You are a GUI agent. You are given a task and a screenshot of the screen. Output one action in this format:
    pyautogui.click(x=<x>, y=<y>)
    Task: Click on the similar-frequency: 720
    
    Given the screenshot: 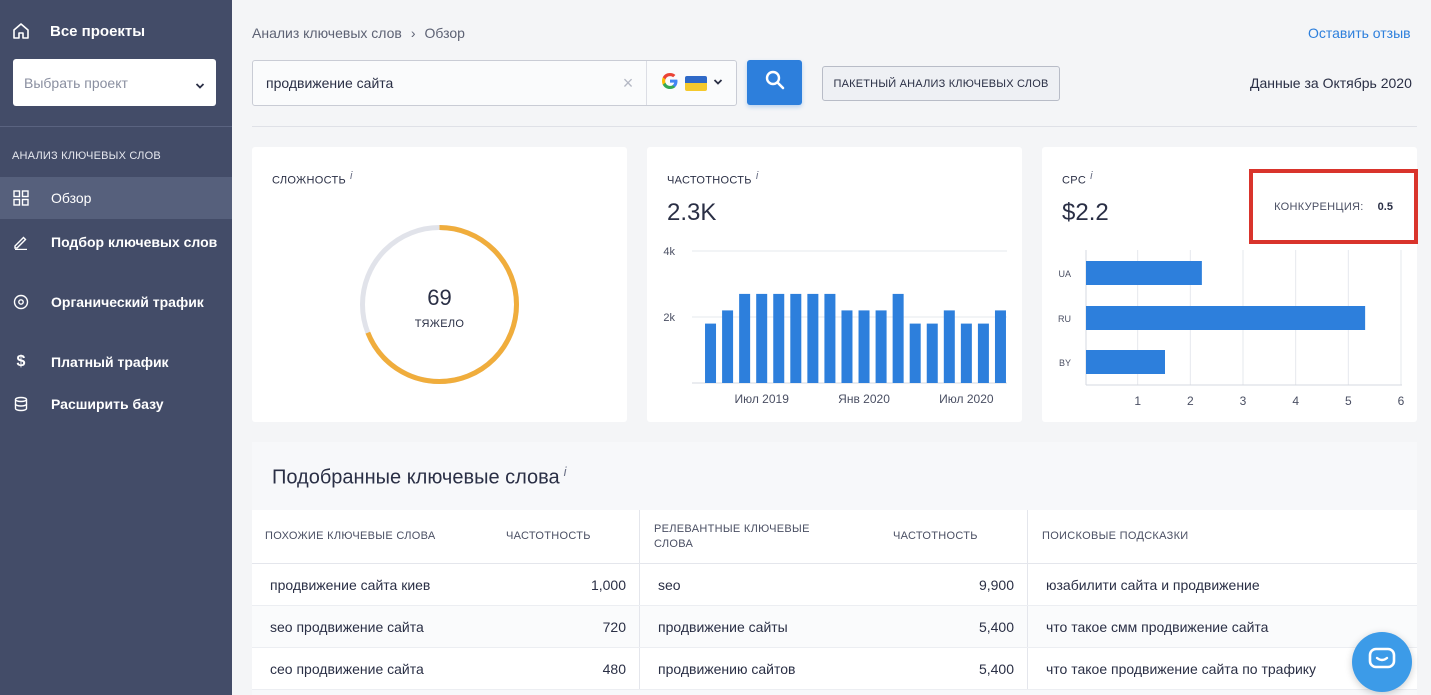 What is the action you would take?
    pyautogui.click(x=614, y=626)
    